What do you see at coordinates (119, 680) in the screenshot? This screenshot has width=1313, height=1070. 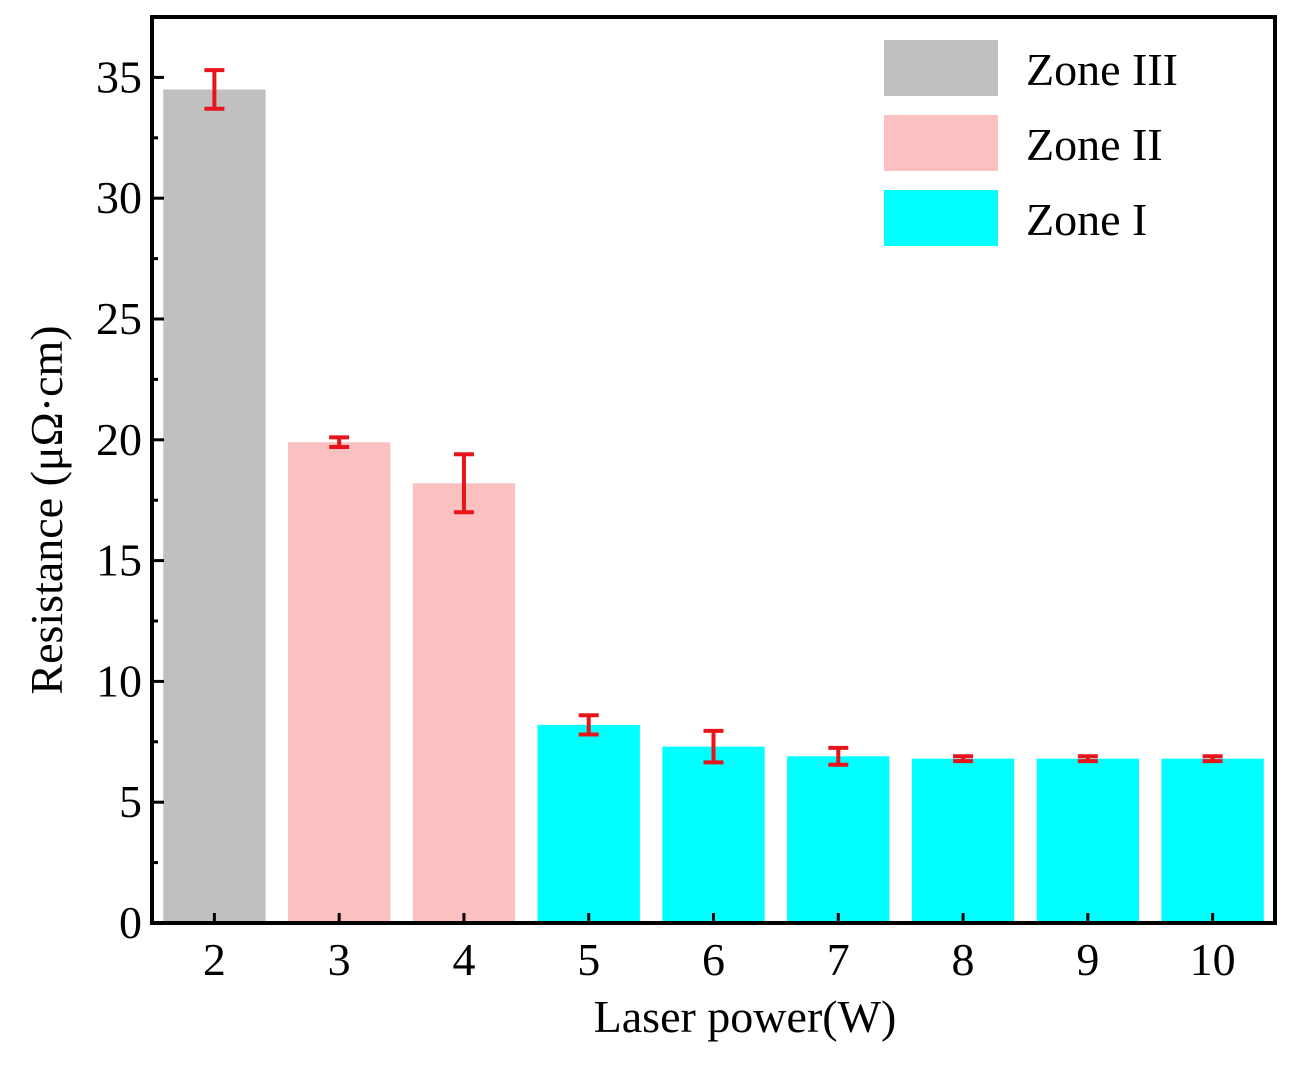 I see `y-tick-label-10: 10` at bounding box center [119, 680].